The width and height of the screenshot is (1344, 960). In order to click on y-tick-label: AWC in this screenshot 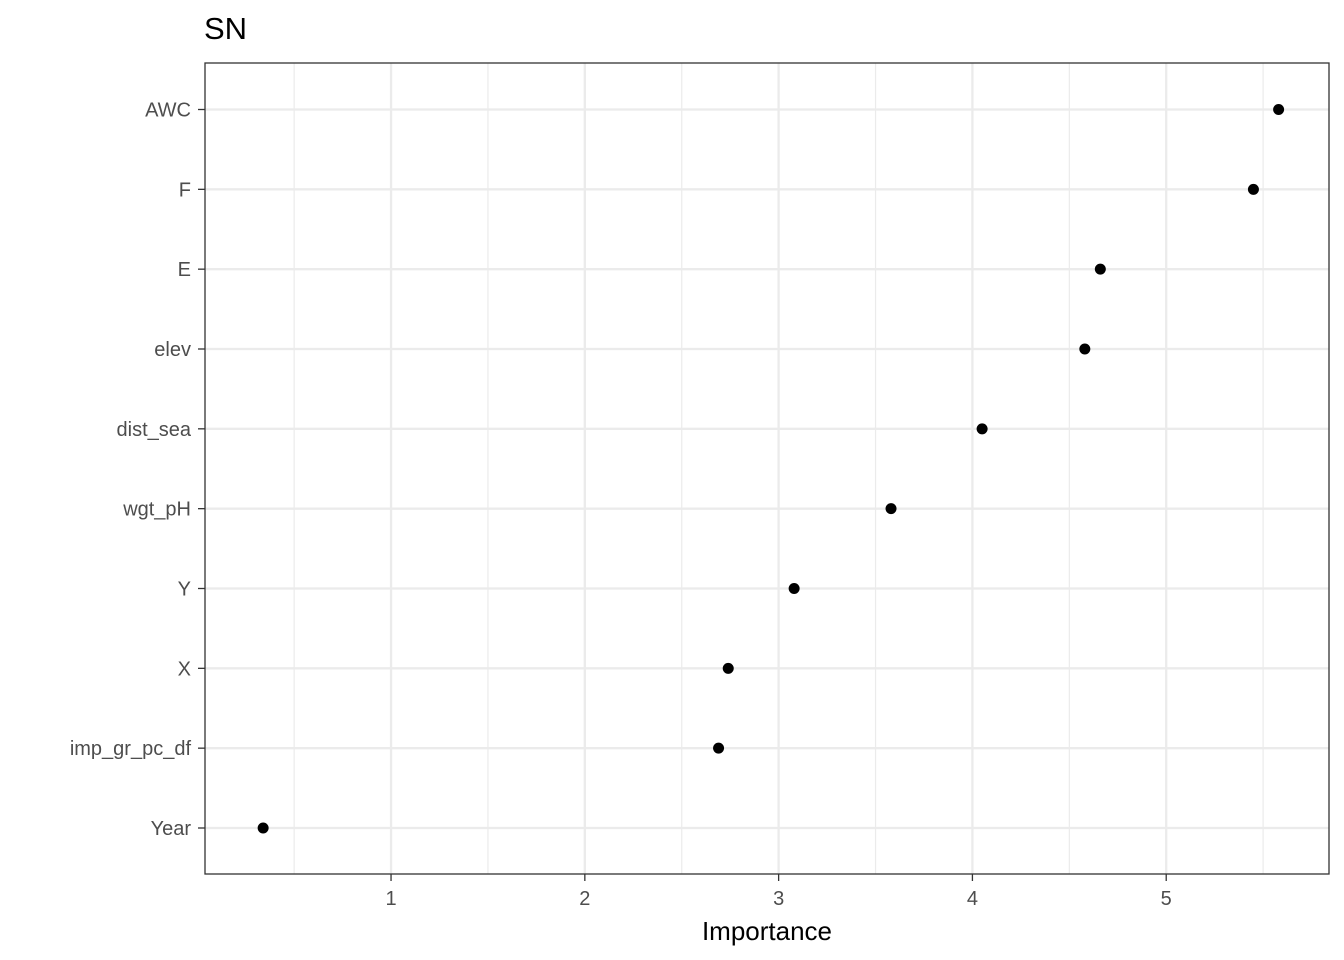, I will do `click(168, 111)`.